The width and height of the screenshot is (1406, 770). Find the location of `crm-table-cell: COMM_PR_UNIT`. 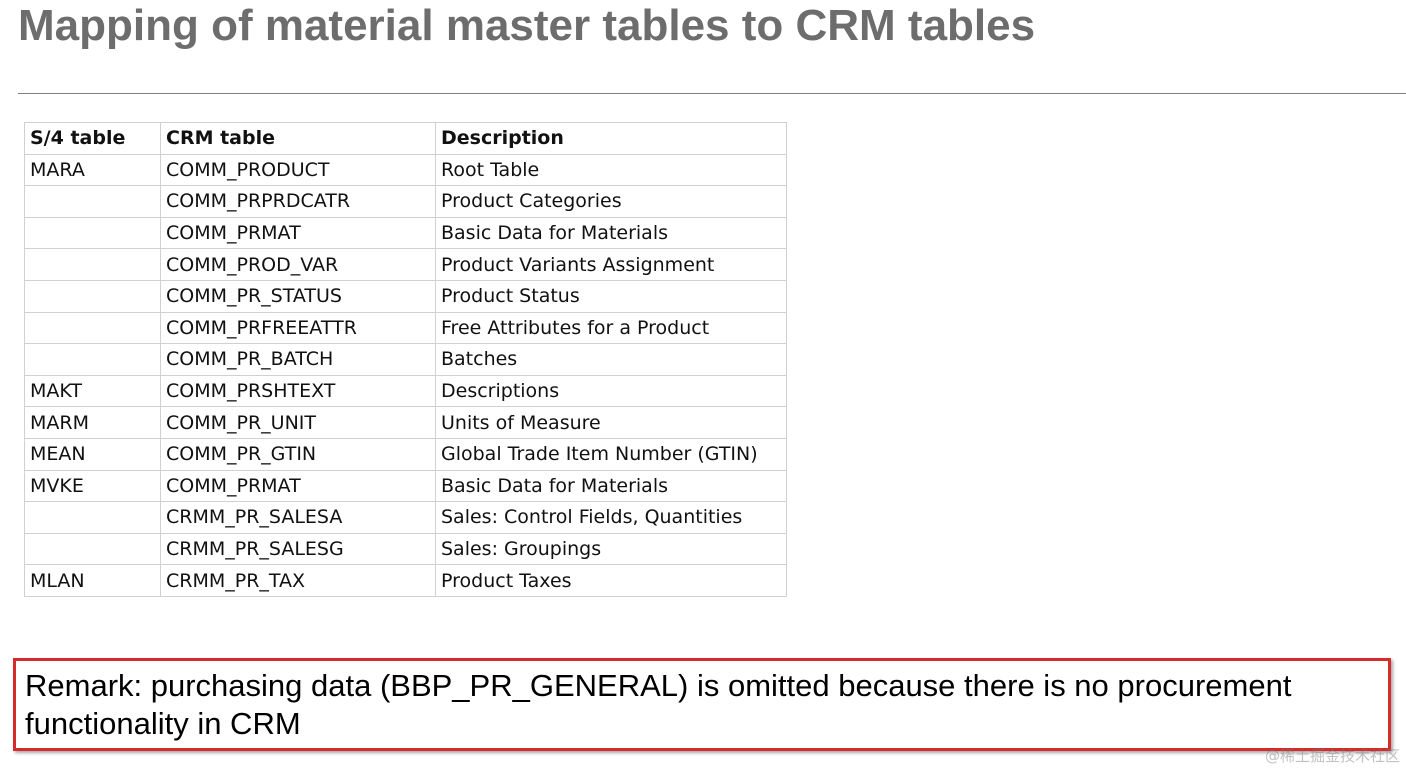

crm-table-cell: COMM_PR_UNIT is located at coordinates (298, 422).